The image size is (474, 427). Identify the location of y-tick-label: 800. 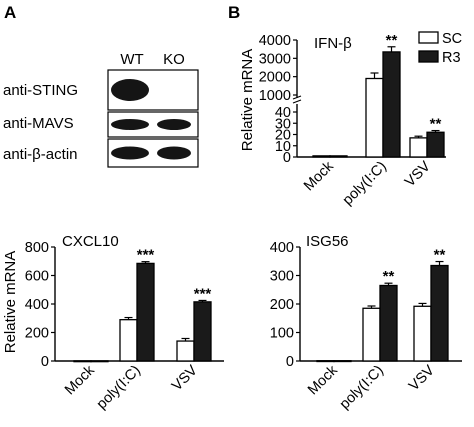
(37, 248).